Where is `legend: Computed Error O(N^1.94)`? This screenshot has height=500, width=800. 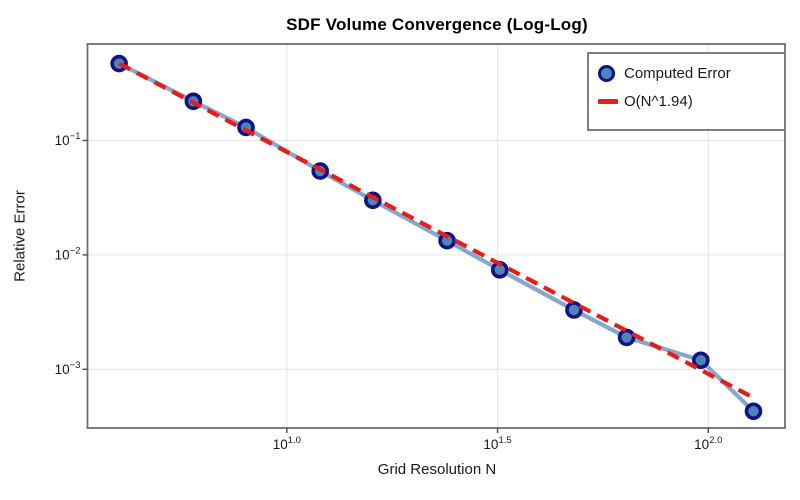 legend: Computed Error O(N^1.94) is located at coordinates (686, 91).